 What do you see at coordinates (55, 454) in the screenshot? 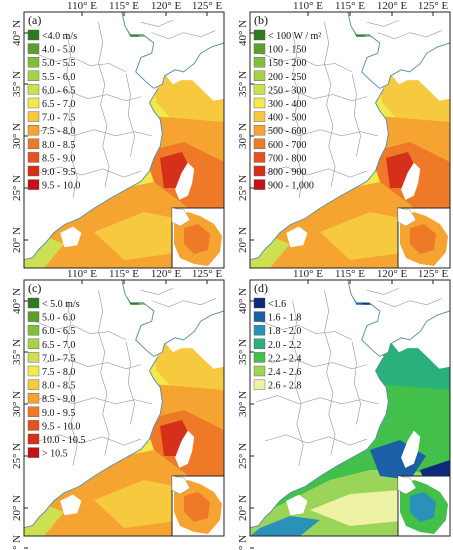
I see `legend-label: > 10.5` at bounding box center [55, 454].